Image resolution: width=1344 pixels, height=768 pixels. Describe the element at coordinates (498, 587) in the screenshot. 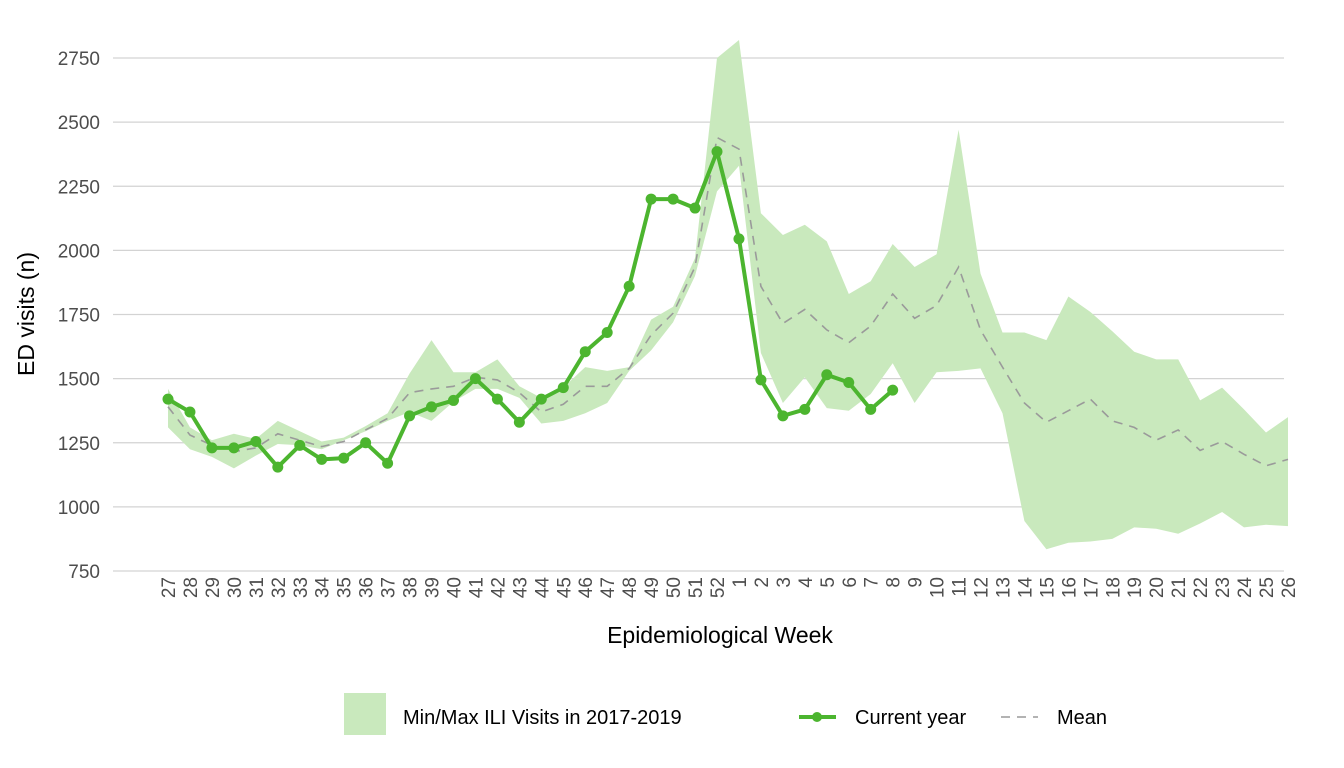

I see `x-tick-label-42: 42` at that location.